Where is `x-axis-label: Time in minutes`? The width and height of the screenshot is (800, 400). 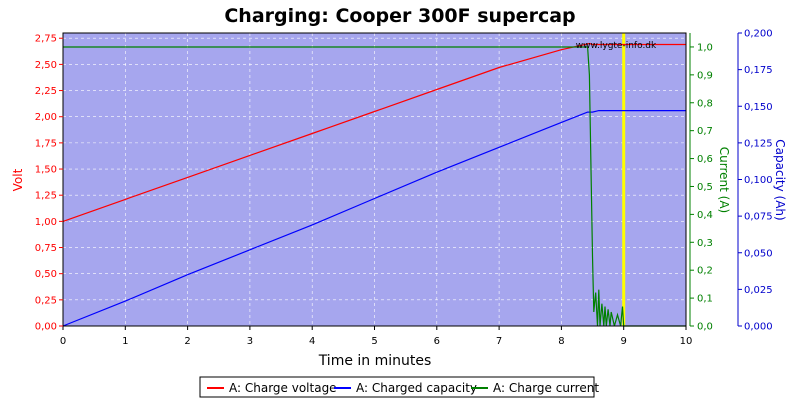 x-axis-label: Time in minutes is located at coordinates (375, 361).